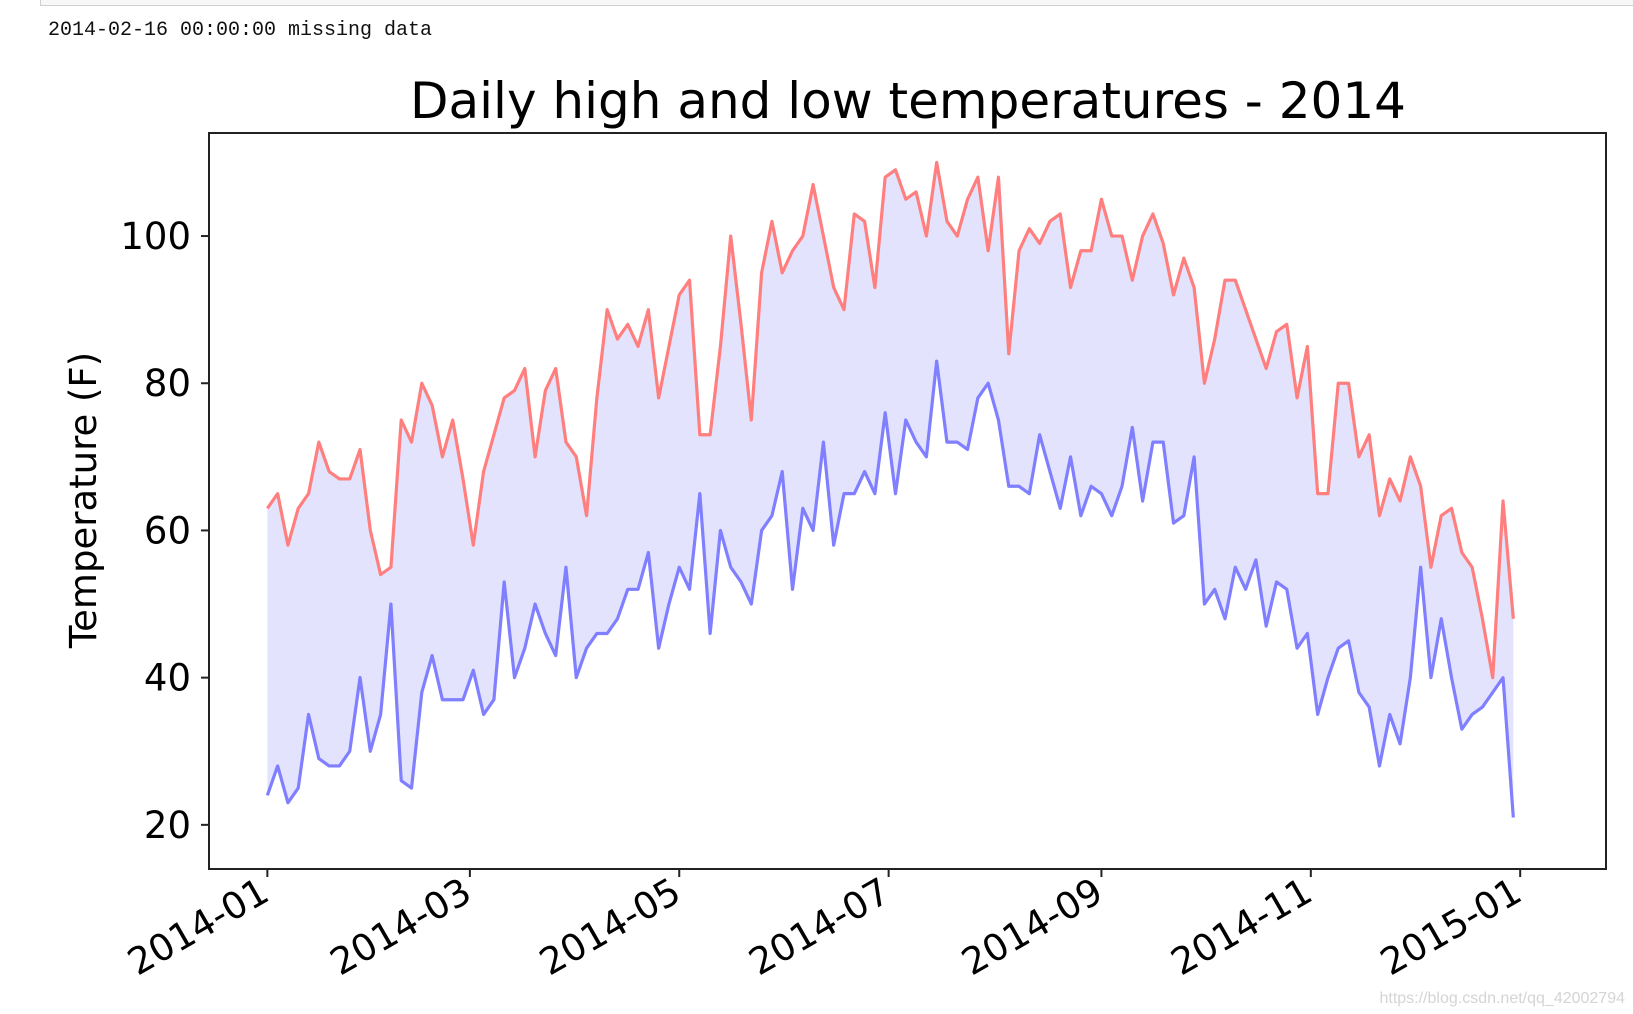 This screenshot has height=1014, width=1633. Describe the element at coordinates (1241, 927) in the screenshot. I see `x-tick-label: 2014-11` at that location.